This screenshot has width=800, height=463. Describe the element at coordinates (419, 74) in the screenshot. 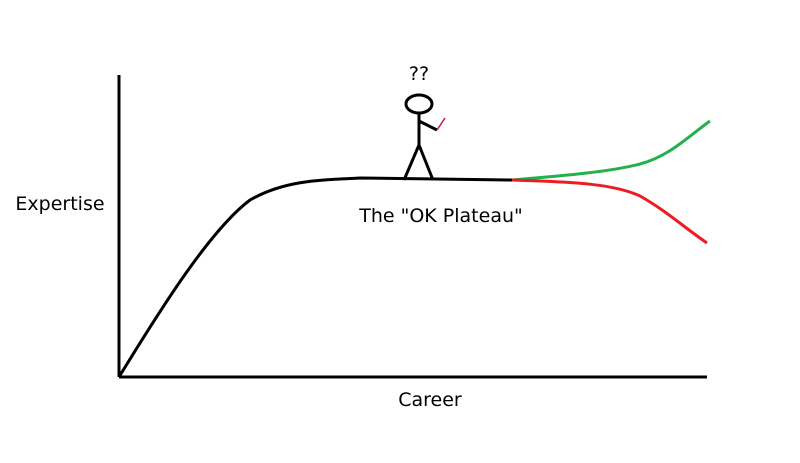

I see `question-marks: ??` at that location.